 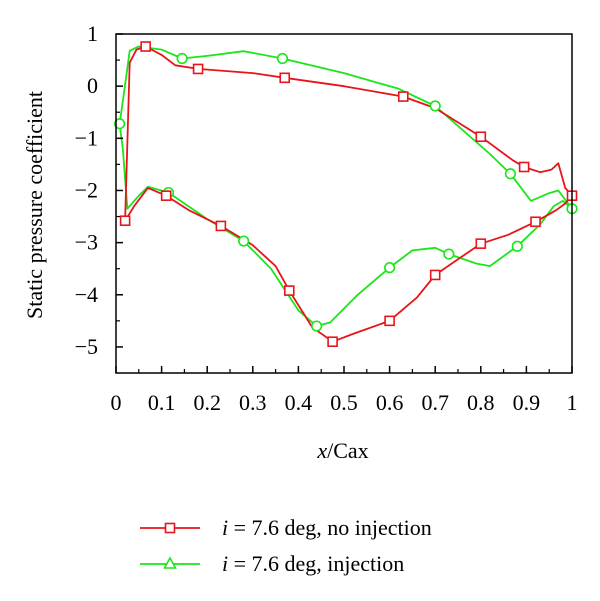 I want to click on legend-label-rest: = 7.6 deg, no injection, so click(x=330, y=527).